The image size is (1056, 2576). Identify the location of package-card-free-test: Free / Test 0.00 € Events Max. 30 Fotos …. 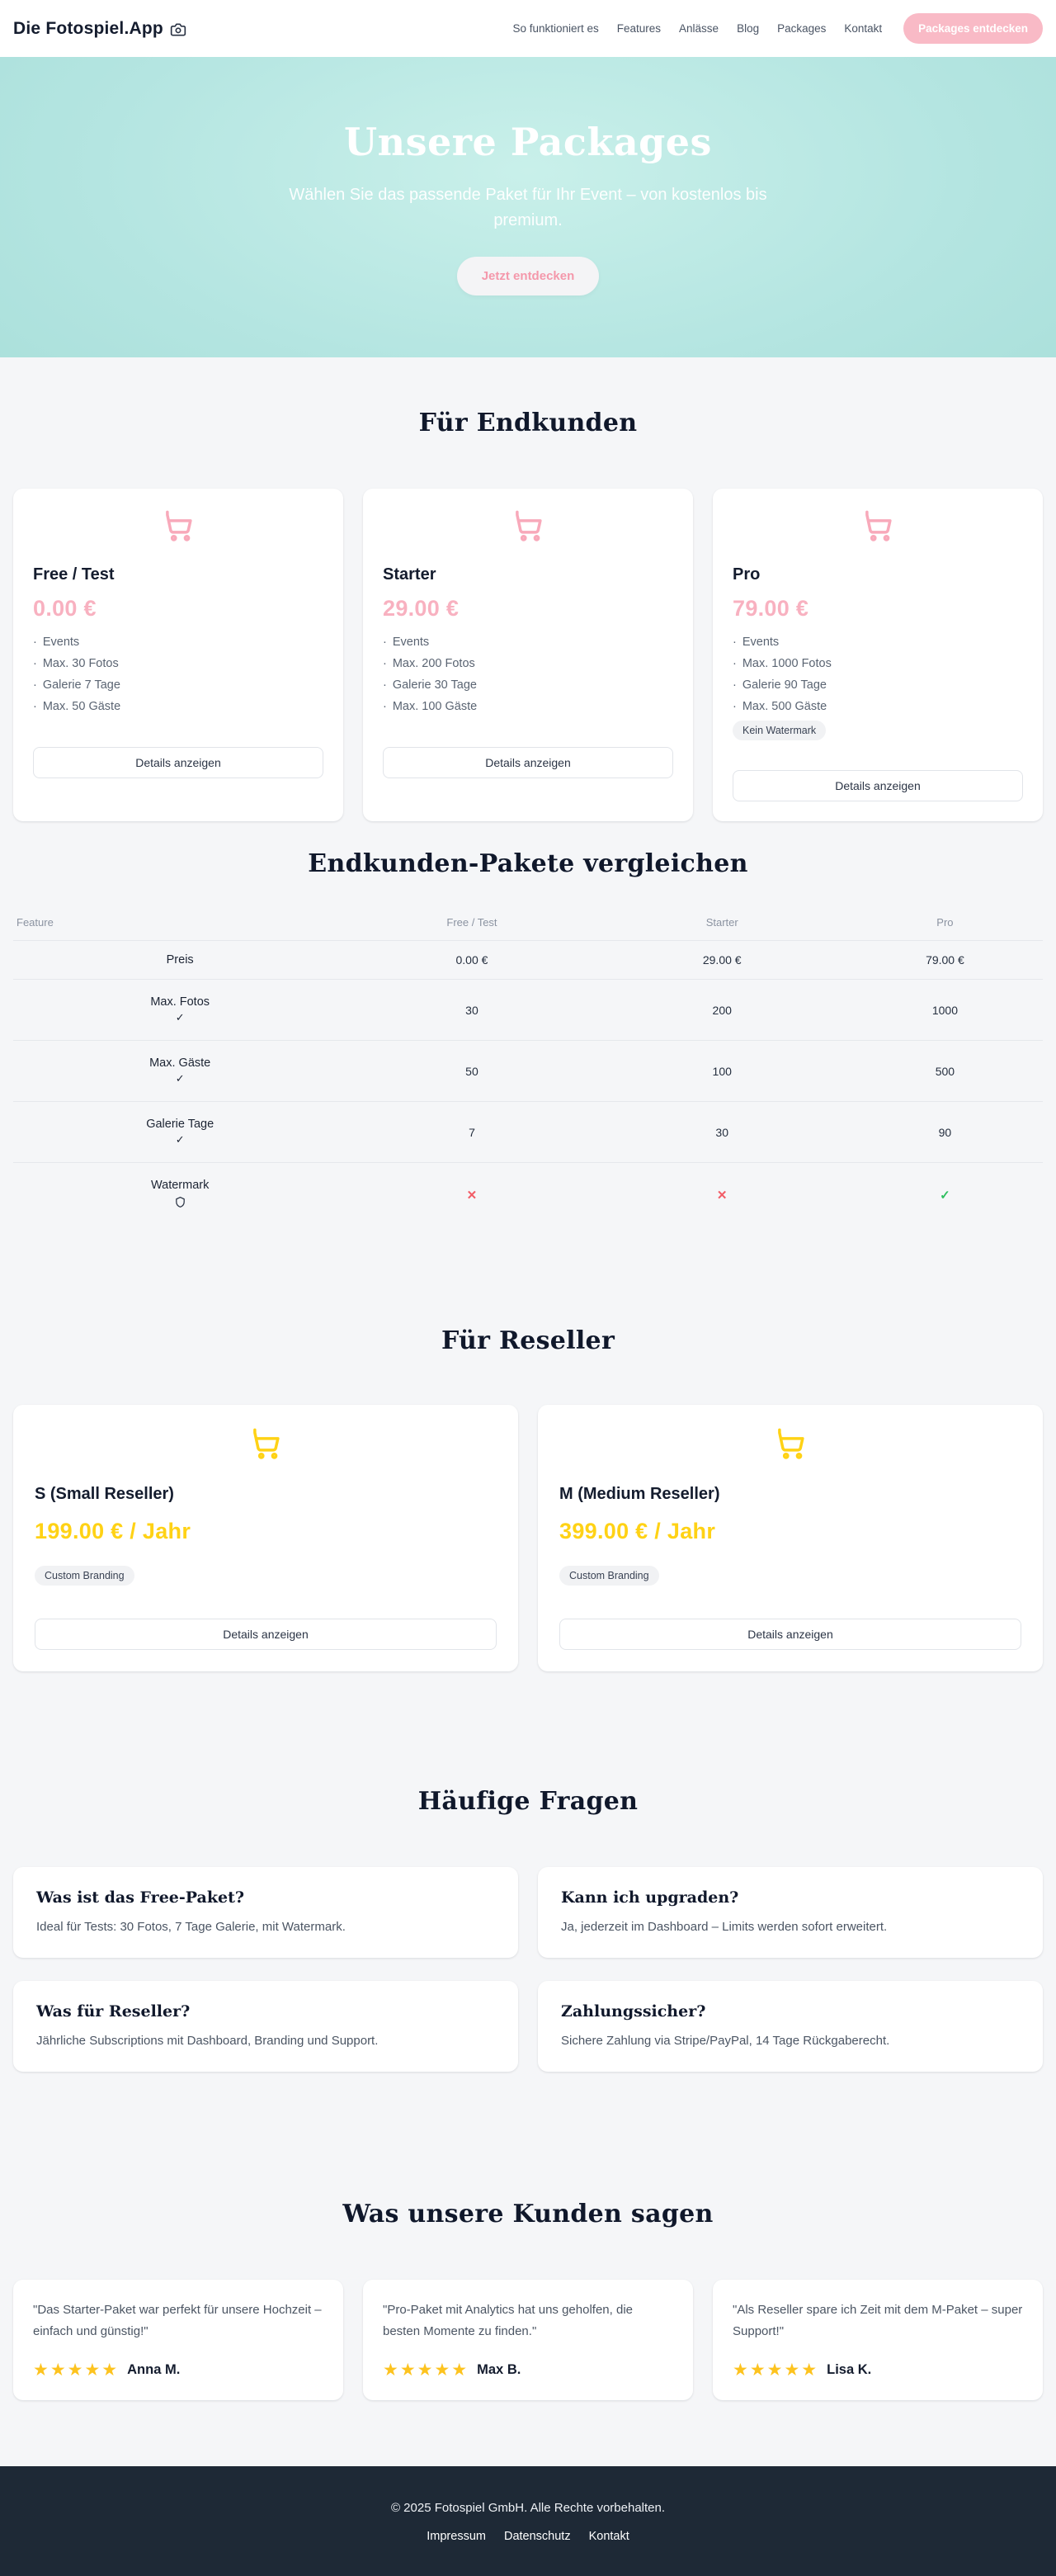
(178, 655).